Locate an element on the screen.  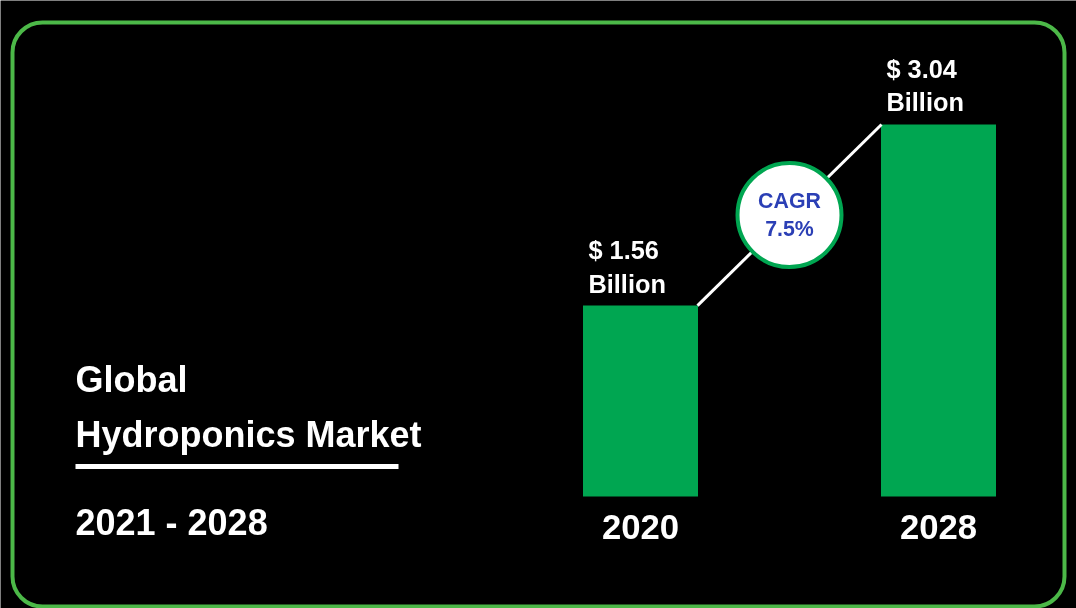
x-tick-label: 2020 is located at coordinates (640, 526).